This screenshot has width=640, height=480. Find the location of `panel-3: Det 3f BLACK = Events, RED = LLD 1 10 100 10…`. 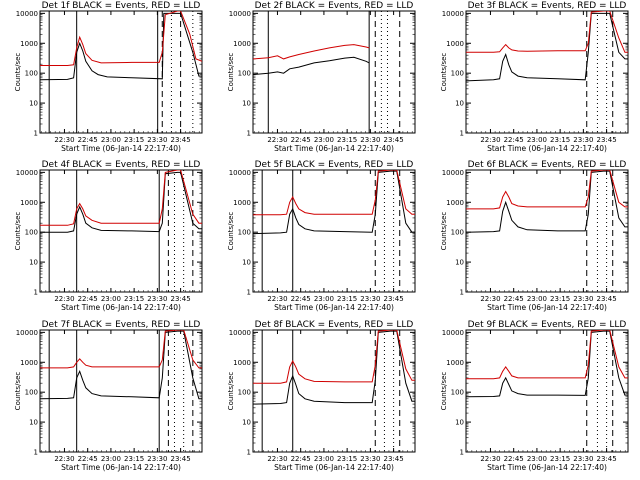

panel-3: Det 3f BLACK = Events, RED = LLD 1 10 100 10… is located at coordinates (534, 77).